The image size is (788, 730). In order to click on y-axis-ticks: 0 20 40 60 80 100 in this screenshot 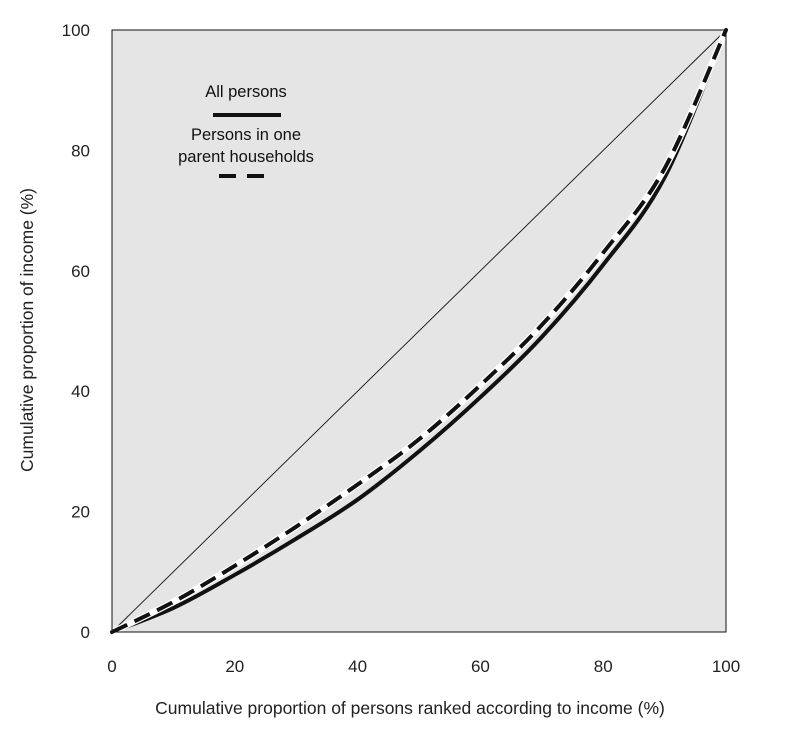, I will do `click(76, 331)`.